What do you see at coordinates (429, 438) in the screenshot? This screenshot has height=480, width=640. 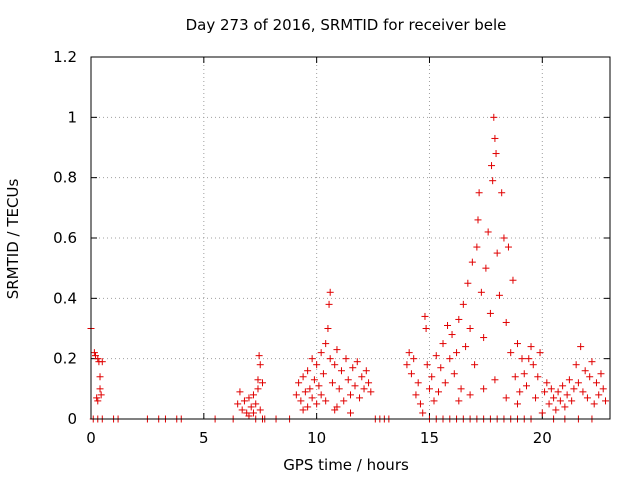 I see `x-tick-label: 15` at bounding box center [429, 438].